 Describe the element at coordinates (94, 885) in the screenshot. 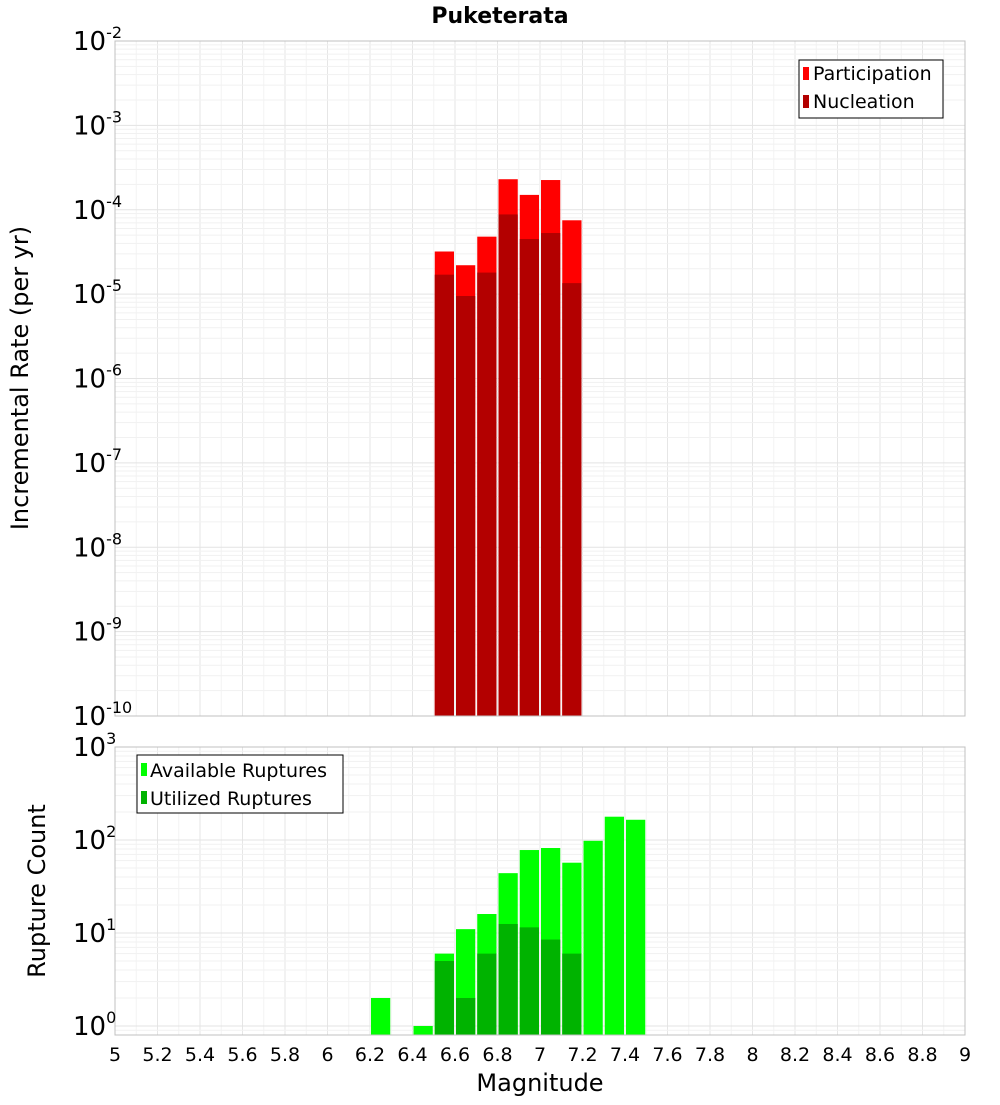

I see `bottom-y-ticks: 10⁰ 10¹ 10² 10³` at that location.